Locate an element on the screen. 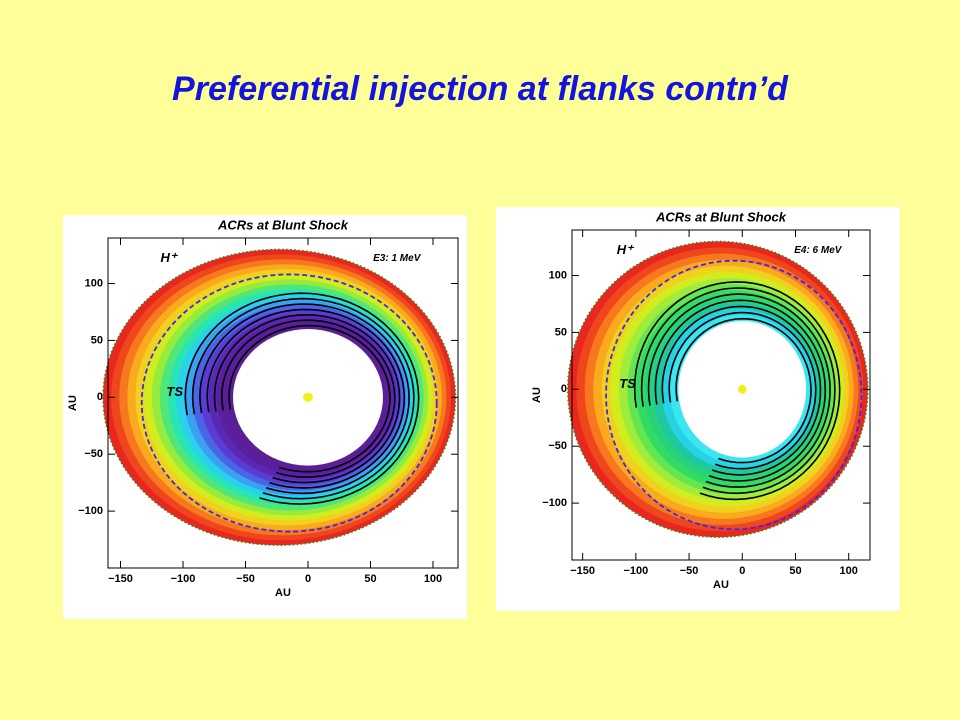  annotation: E3: 1 MeV is located at coordinates (397, 258).